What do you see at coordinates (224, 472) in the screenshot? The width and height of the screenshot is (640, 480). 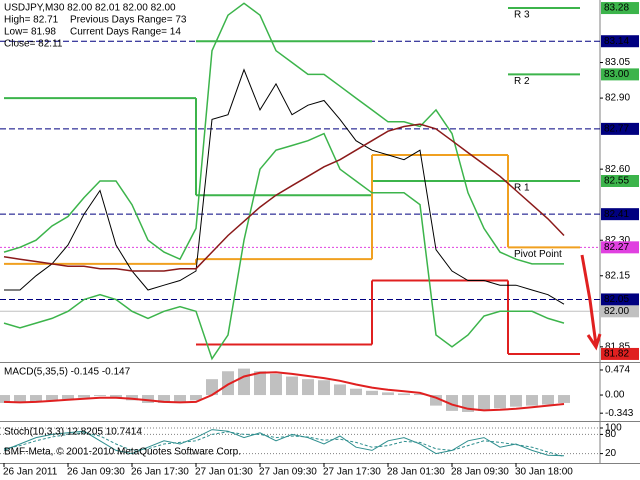 I see `x-tick-label: 27 Jan 01:30` at bounding box center [224, 472].